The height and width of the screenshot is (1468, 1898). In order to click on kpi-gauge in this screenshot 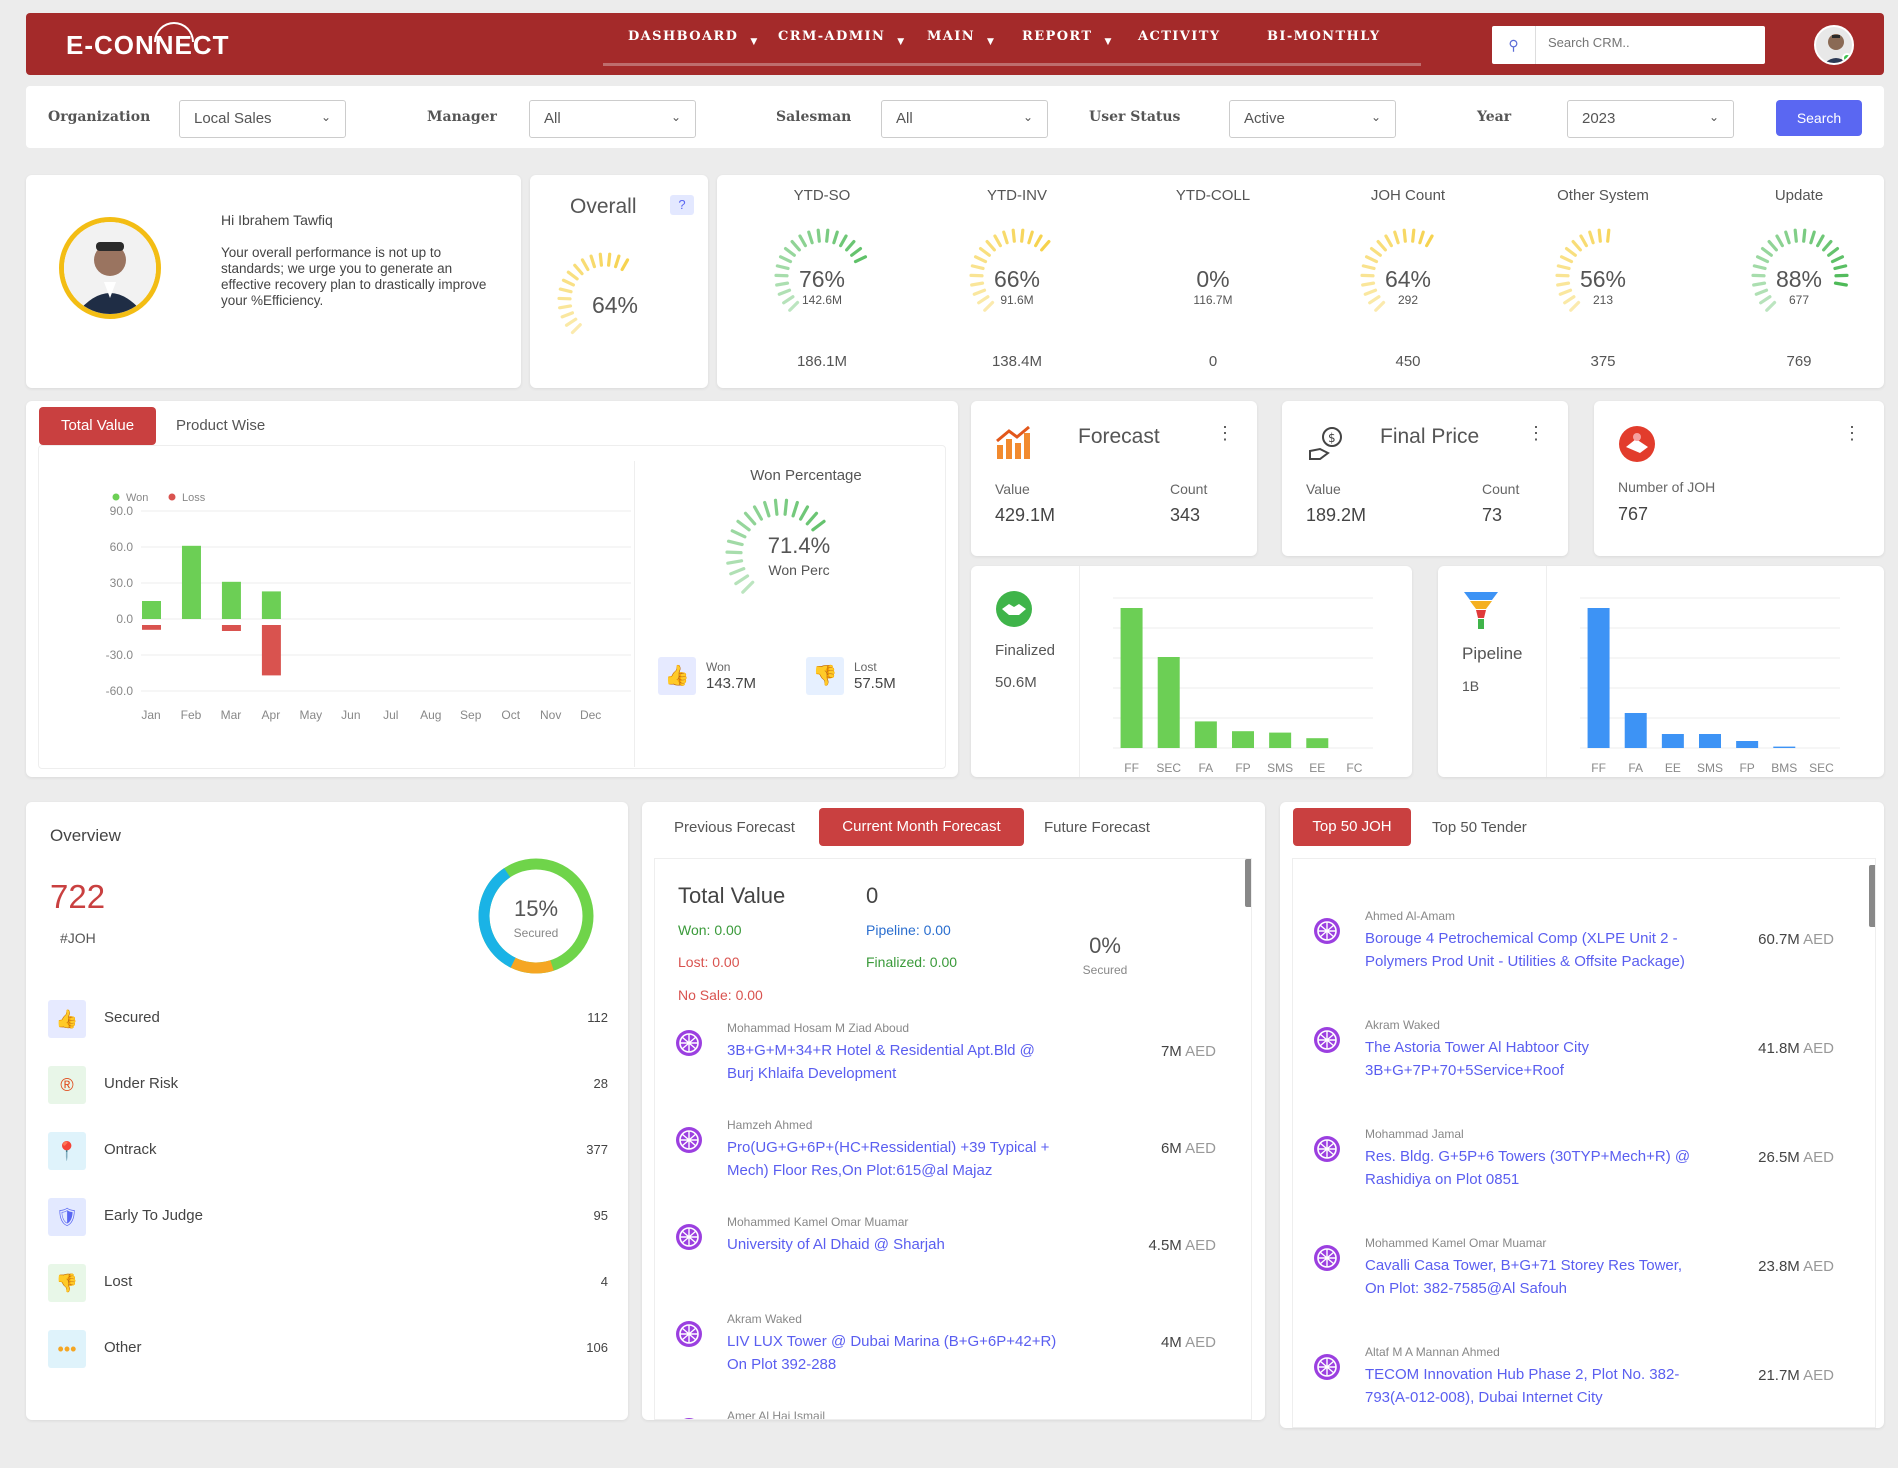, I will do `click(1012, 270)`.